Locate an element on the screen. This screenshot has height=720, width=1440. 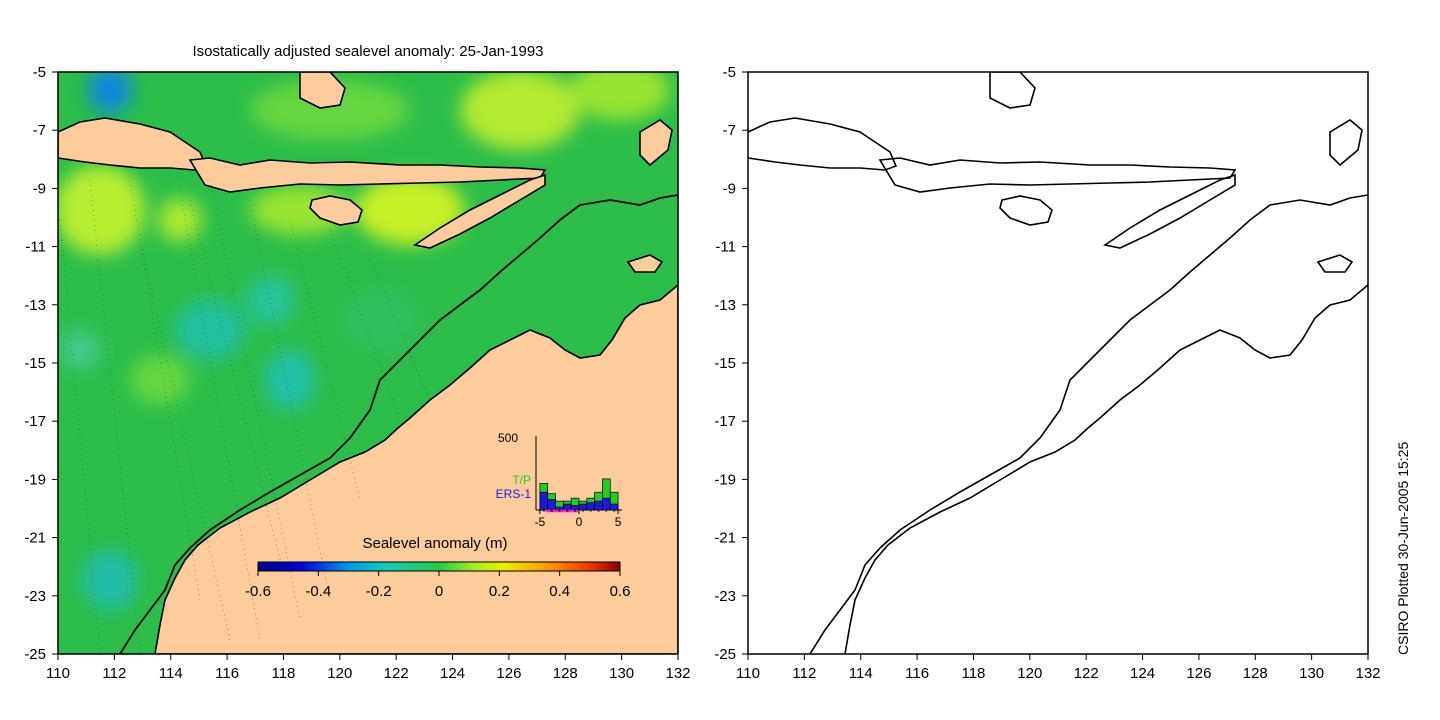
right-y-tick-label: -21 is located at coordinates (725, 538).